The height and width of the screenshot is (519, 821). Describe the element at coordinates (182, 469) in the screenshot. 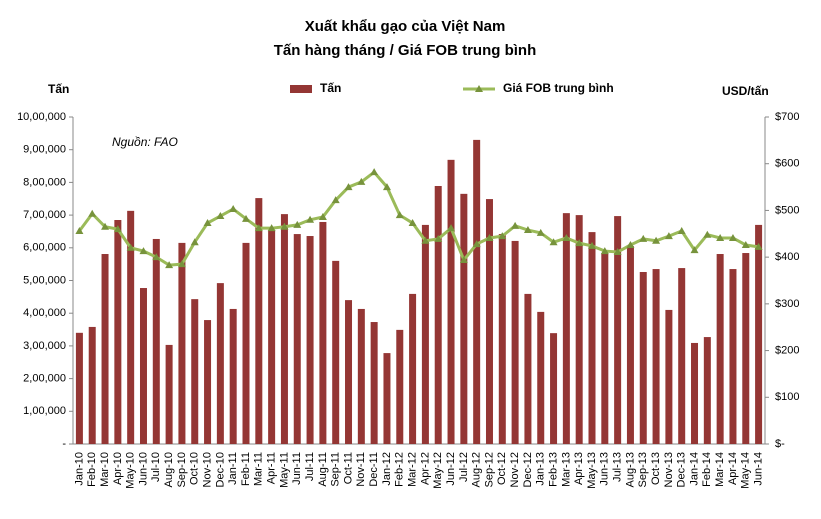

I see `x-tick-label: Sep-10` at that location.